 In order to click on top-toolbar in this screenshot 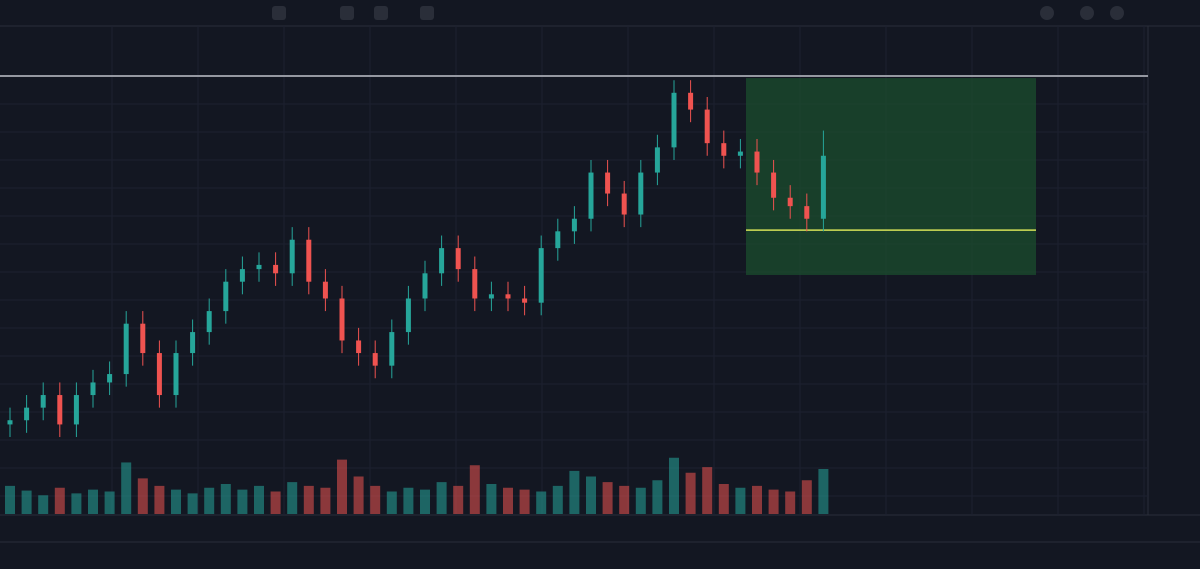, I will do `click(600, 13)`.